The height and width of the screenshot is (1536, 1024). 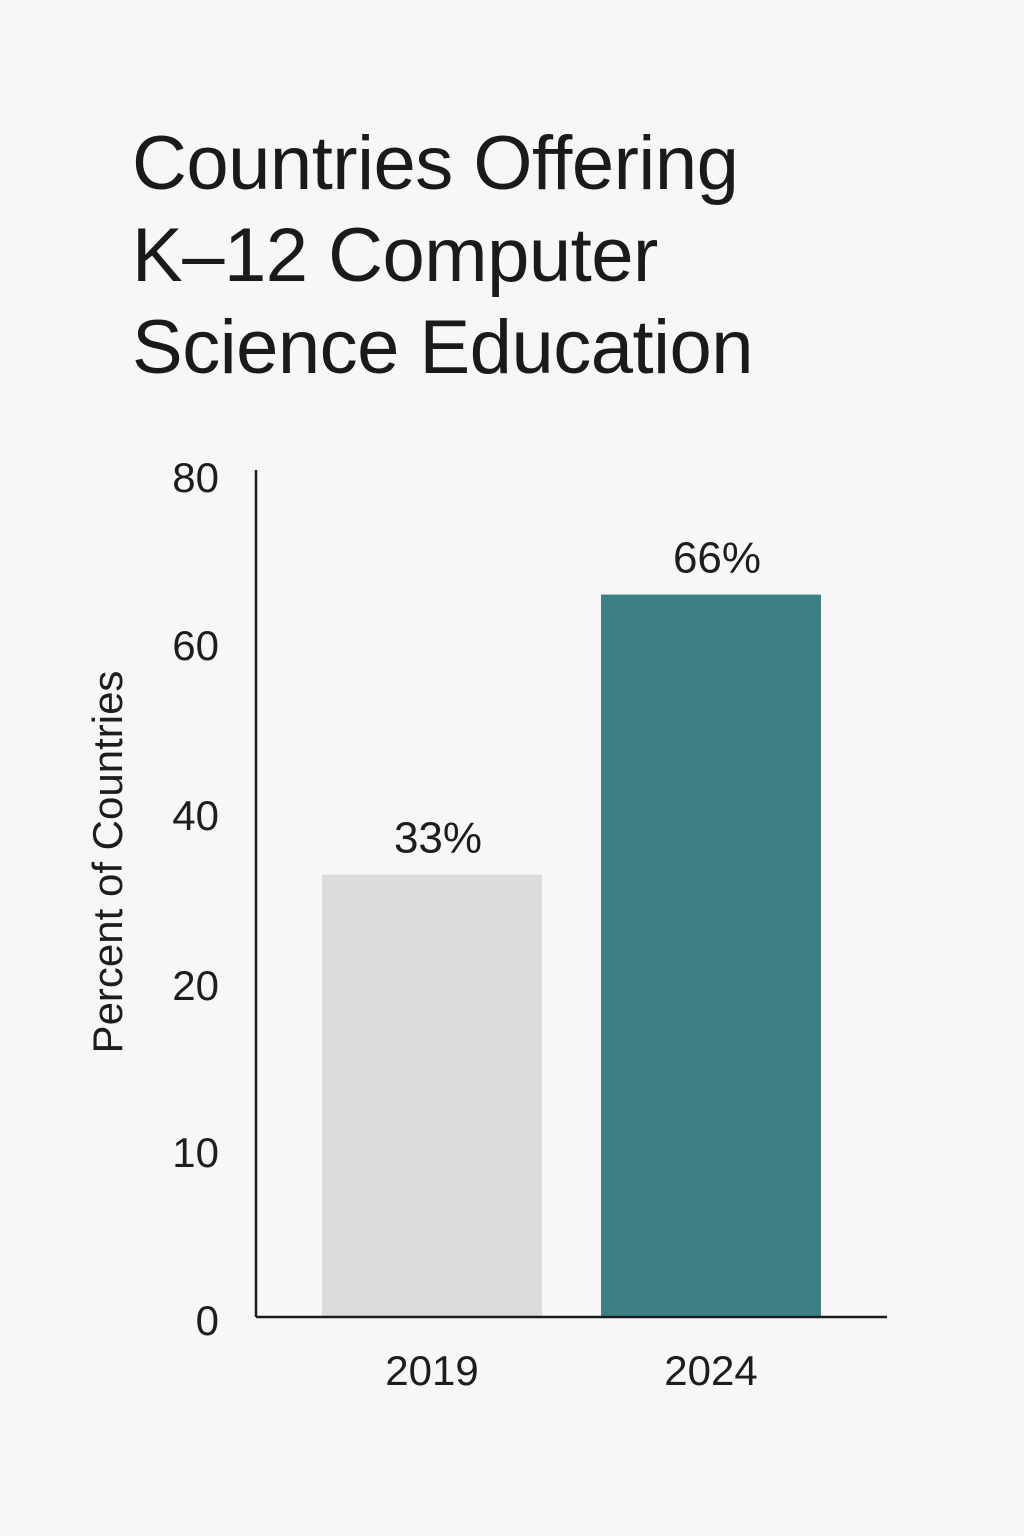 I want to click on y-tick-label: 20, so click(x=195, y=985).